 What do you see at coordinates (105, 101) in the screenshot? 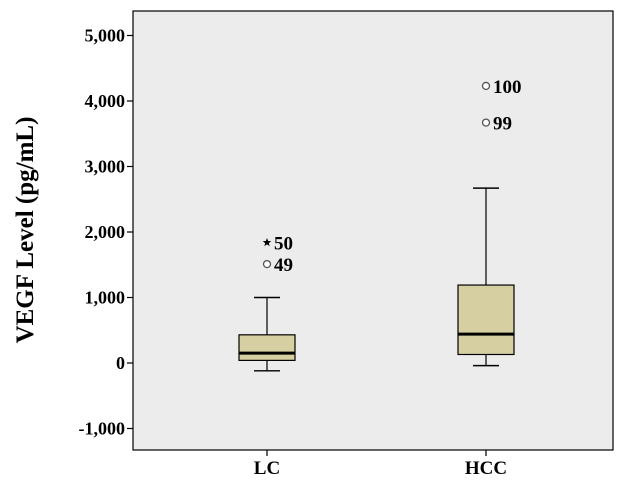
I see `y-tick-label: 4,000` at bounding box center [105, 101].